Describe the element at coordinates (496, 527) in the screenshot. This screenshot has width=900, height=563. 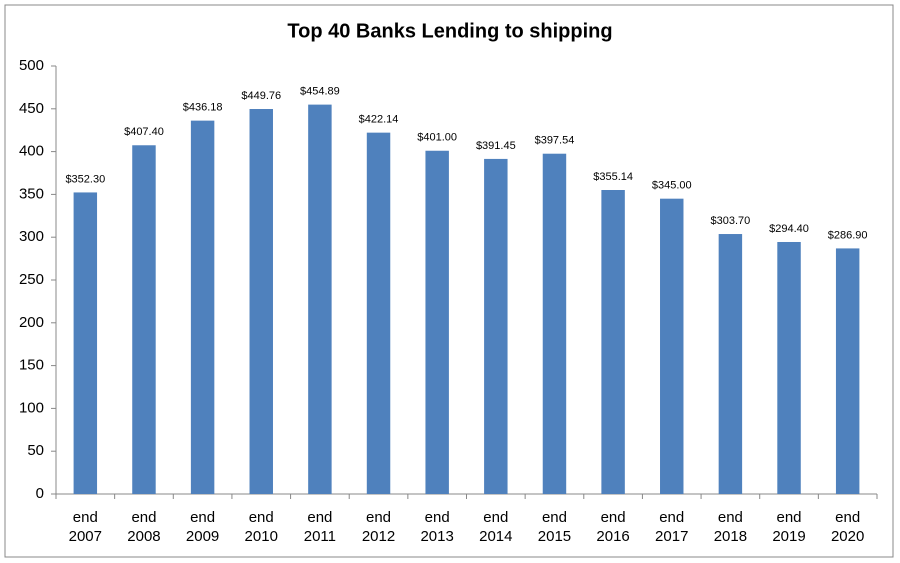
I see `x-tick-label: end 2014` at that location.